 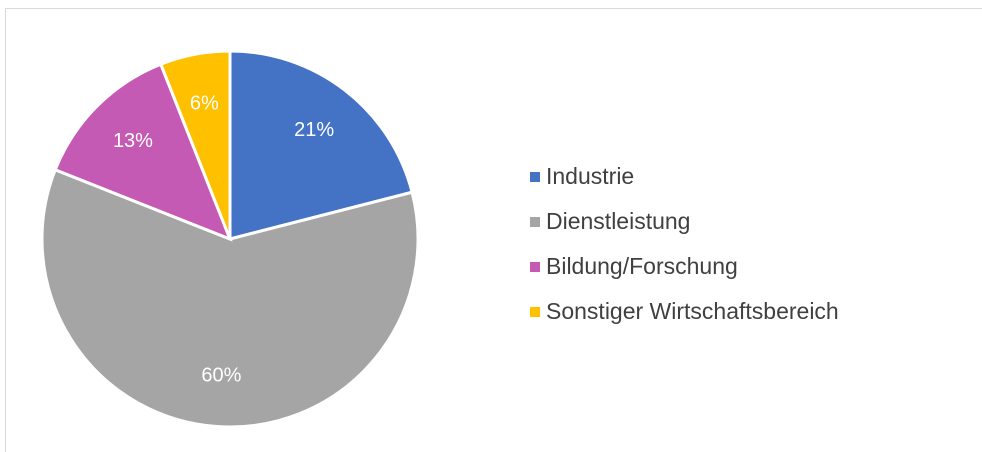 I want to click on data-label: 60%, so click(x=221, y=375).